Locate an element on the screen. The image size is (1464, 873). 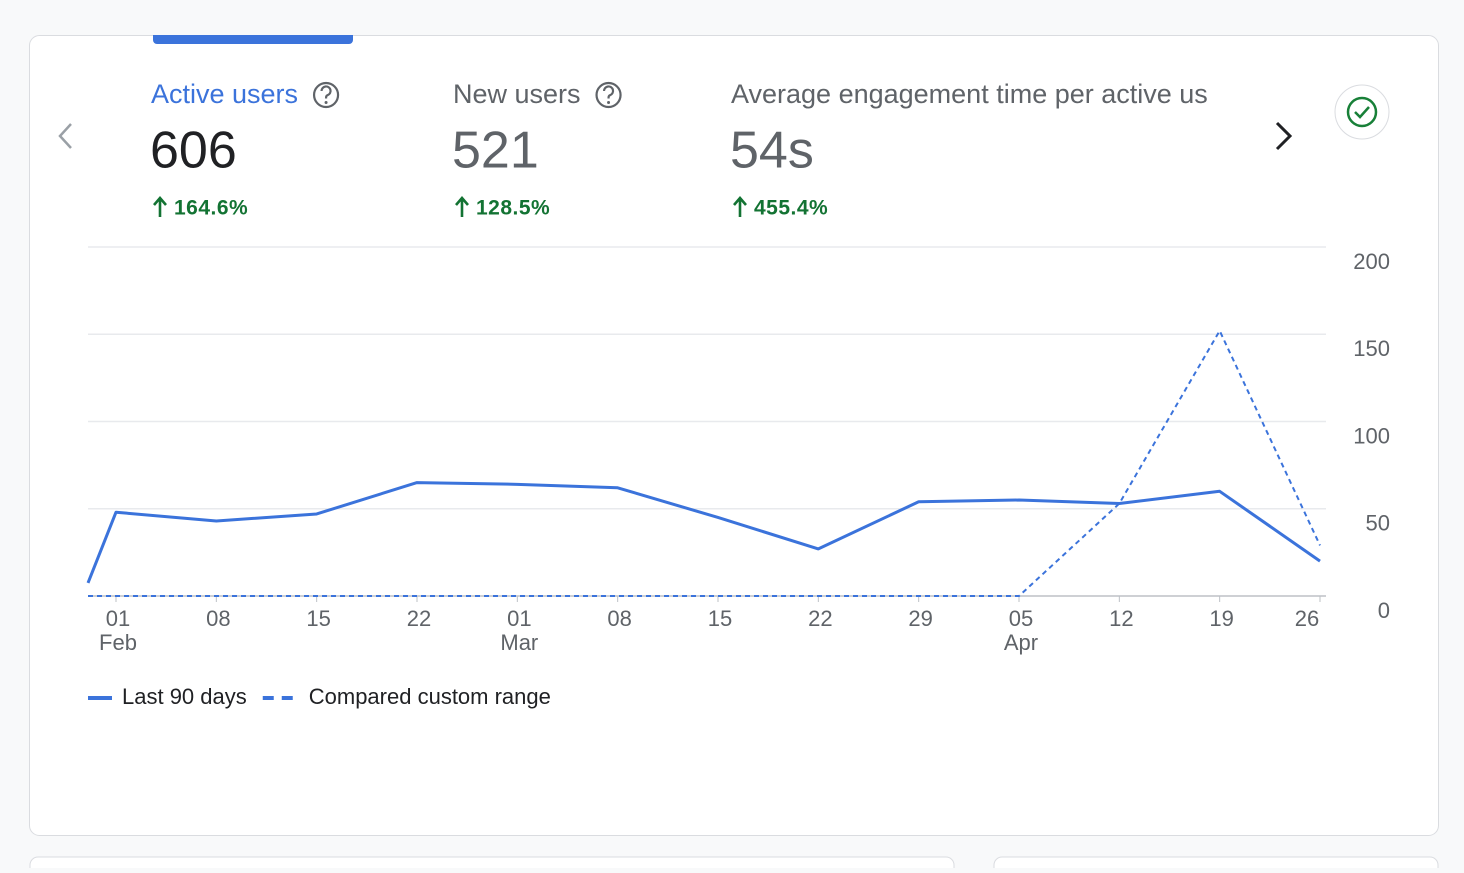
x-tick-month: Mar is located at coordinates (519, 642).